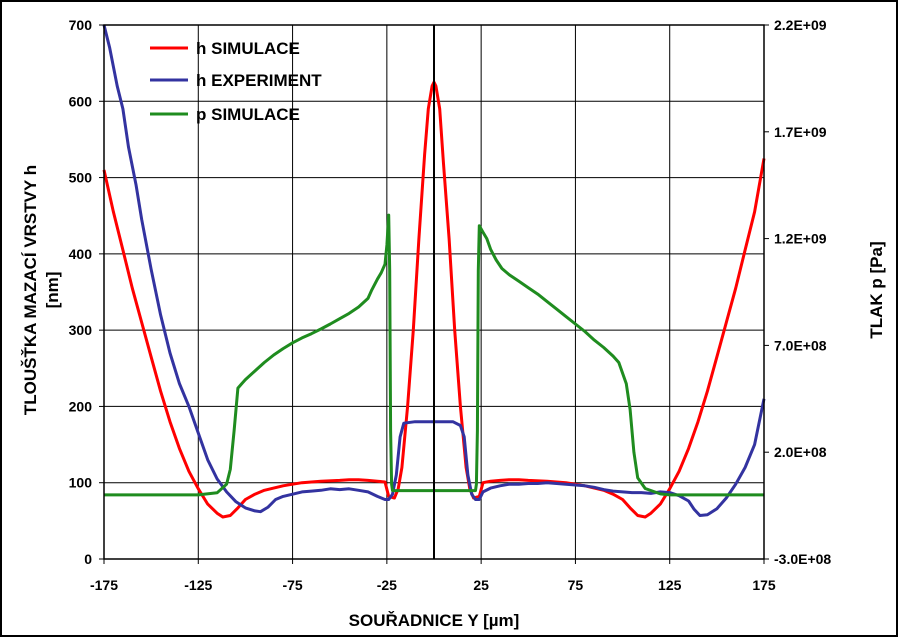 This screenshot has width=898, height=637. Describe the element at coordinates (764, 585) in the screenshot. I see `x-tick-label: 175` at that location.